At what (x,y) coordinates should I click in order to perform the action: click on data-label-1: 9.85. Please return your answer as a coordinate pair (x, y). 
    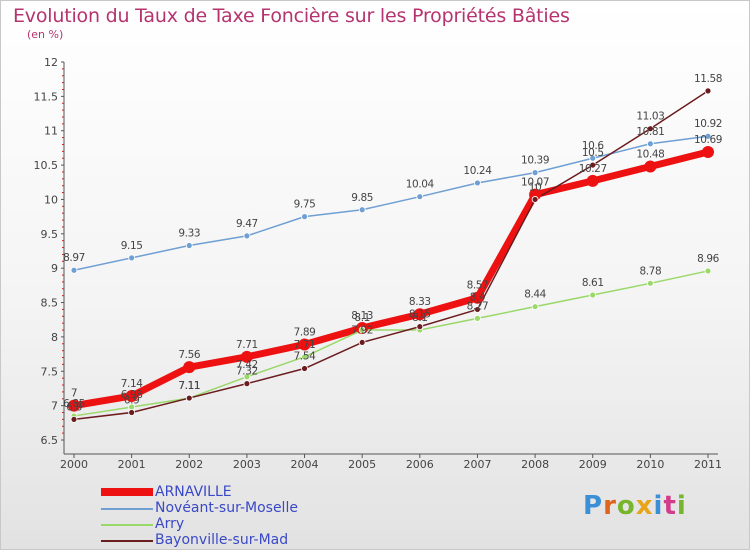
    Looking at the image, I should click on (362, 198).